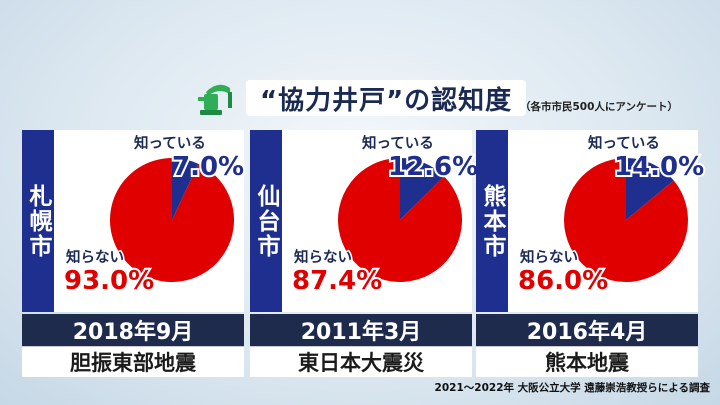  What do you see at coordinates (361, 330) in the screenshot?
I see `quake-date-label: 2011年3月` at bounding box center [361, 330].